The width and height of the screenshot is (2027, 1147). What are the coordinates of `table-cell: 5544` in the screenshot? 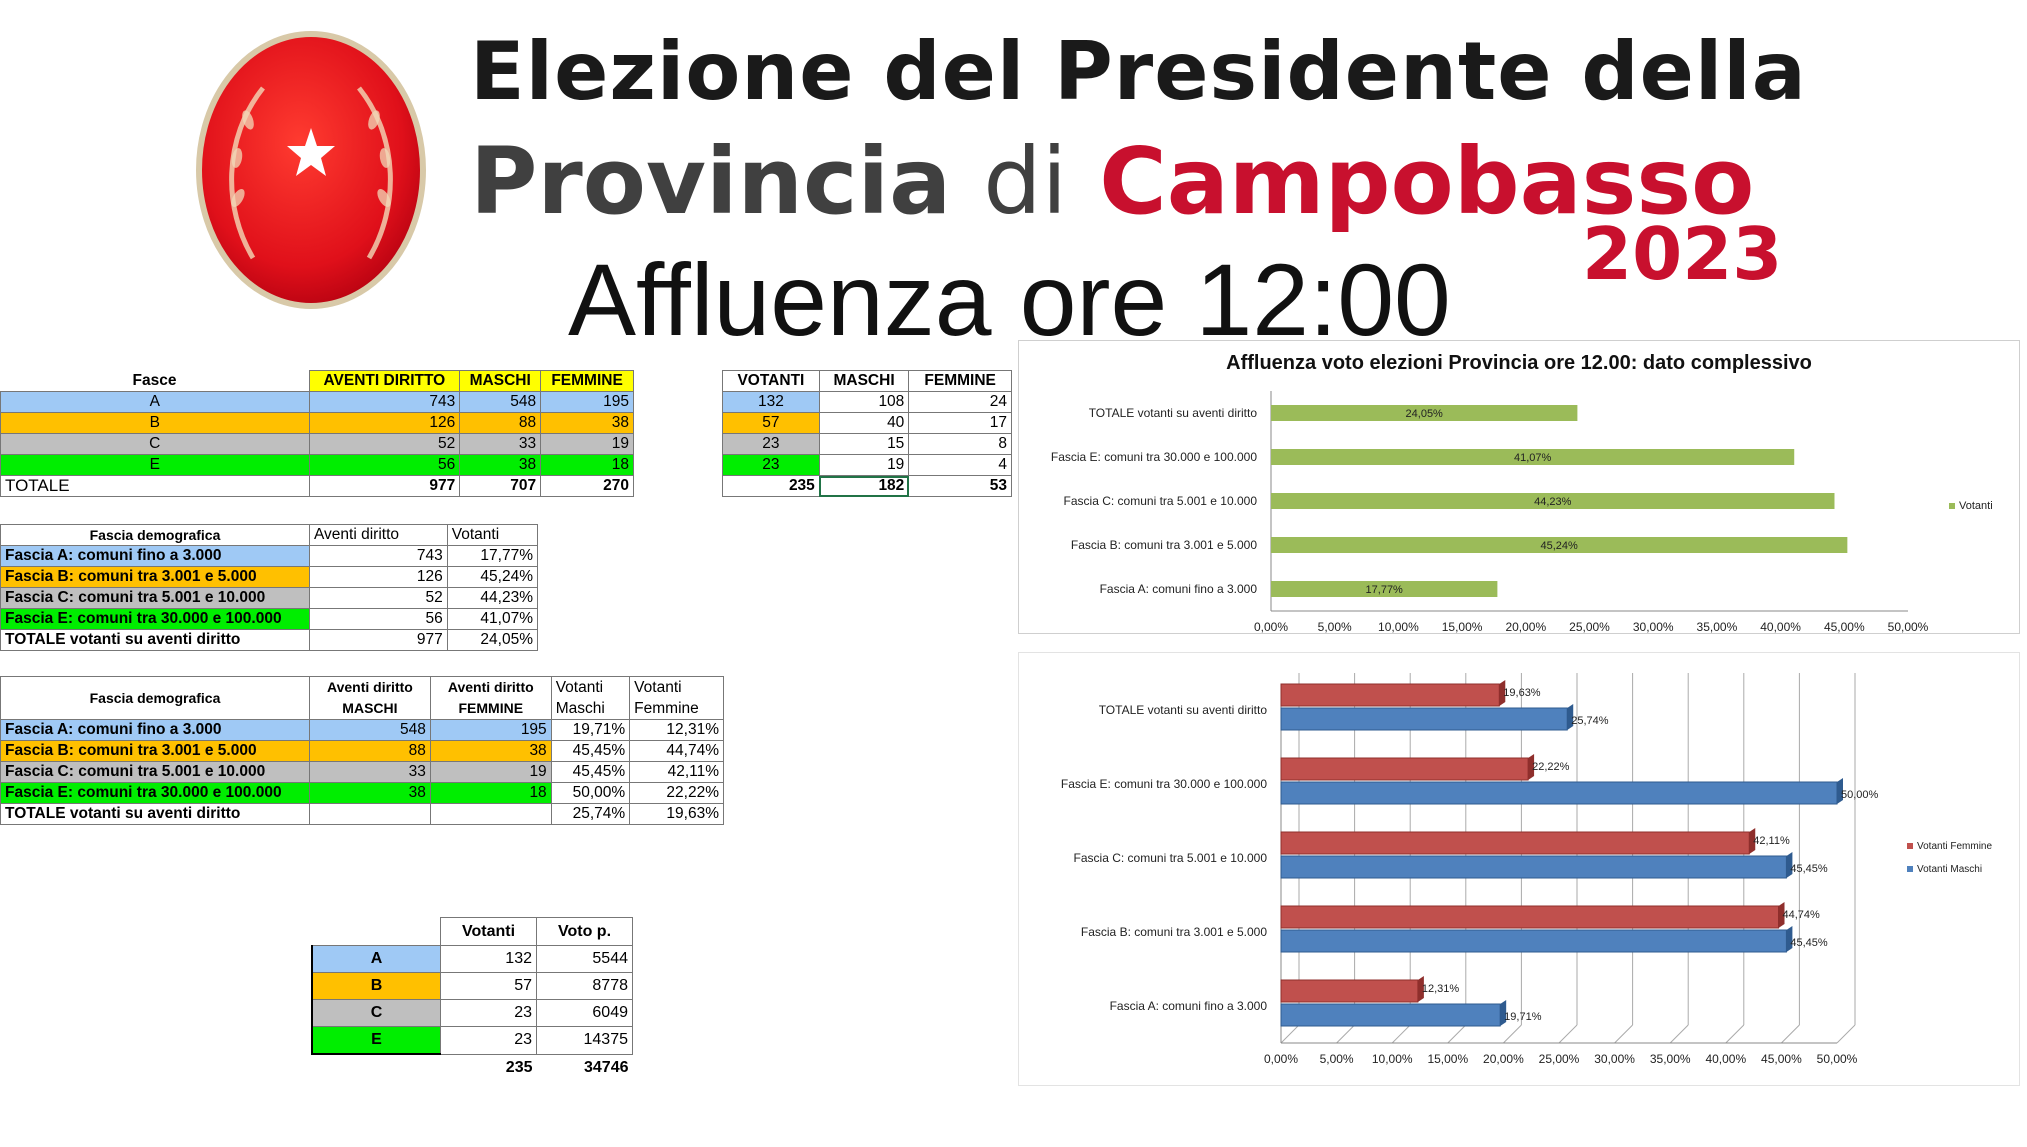 It's located at (584, 959).